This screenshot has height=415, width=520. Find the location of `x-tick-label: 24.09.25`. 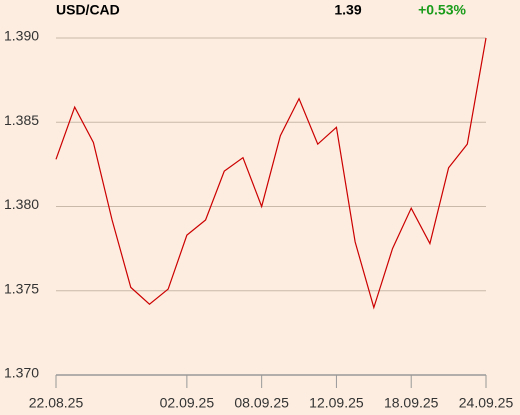

x-tick-label: 24.09.25 is located at coordinates (486, 403).